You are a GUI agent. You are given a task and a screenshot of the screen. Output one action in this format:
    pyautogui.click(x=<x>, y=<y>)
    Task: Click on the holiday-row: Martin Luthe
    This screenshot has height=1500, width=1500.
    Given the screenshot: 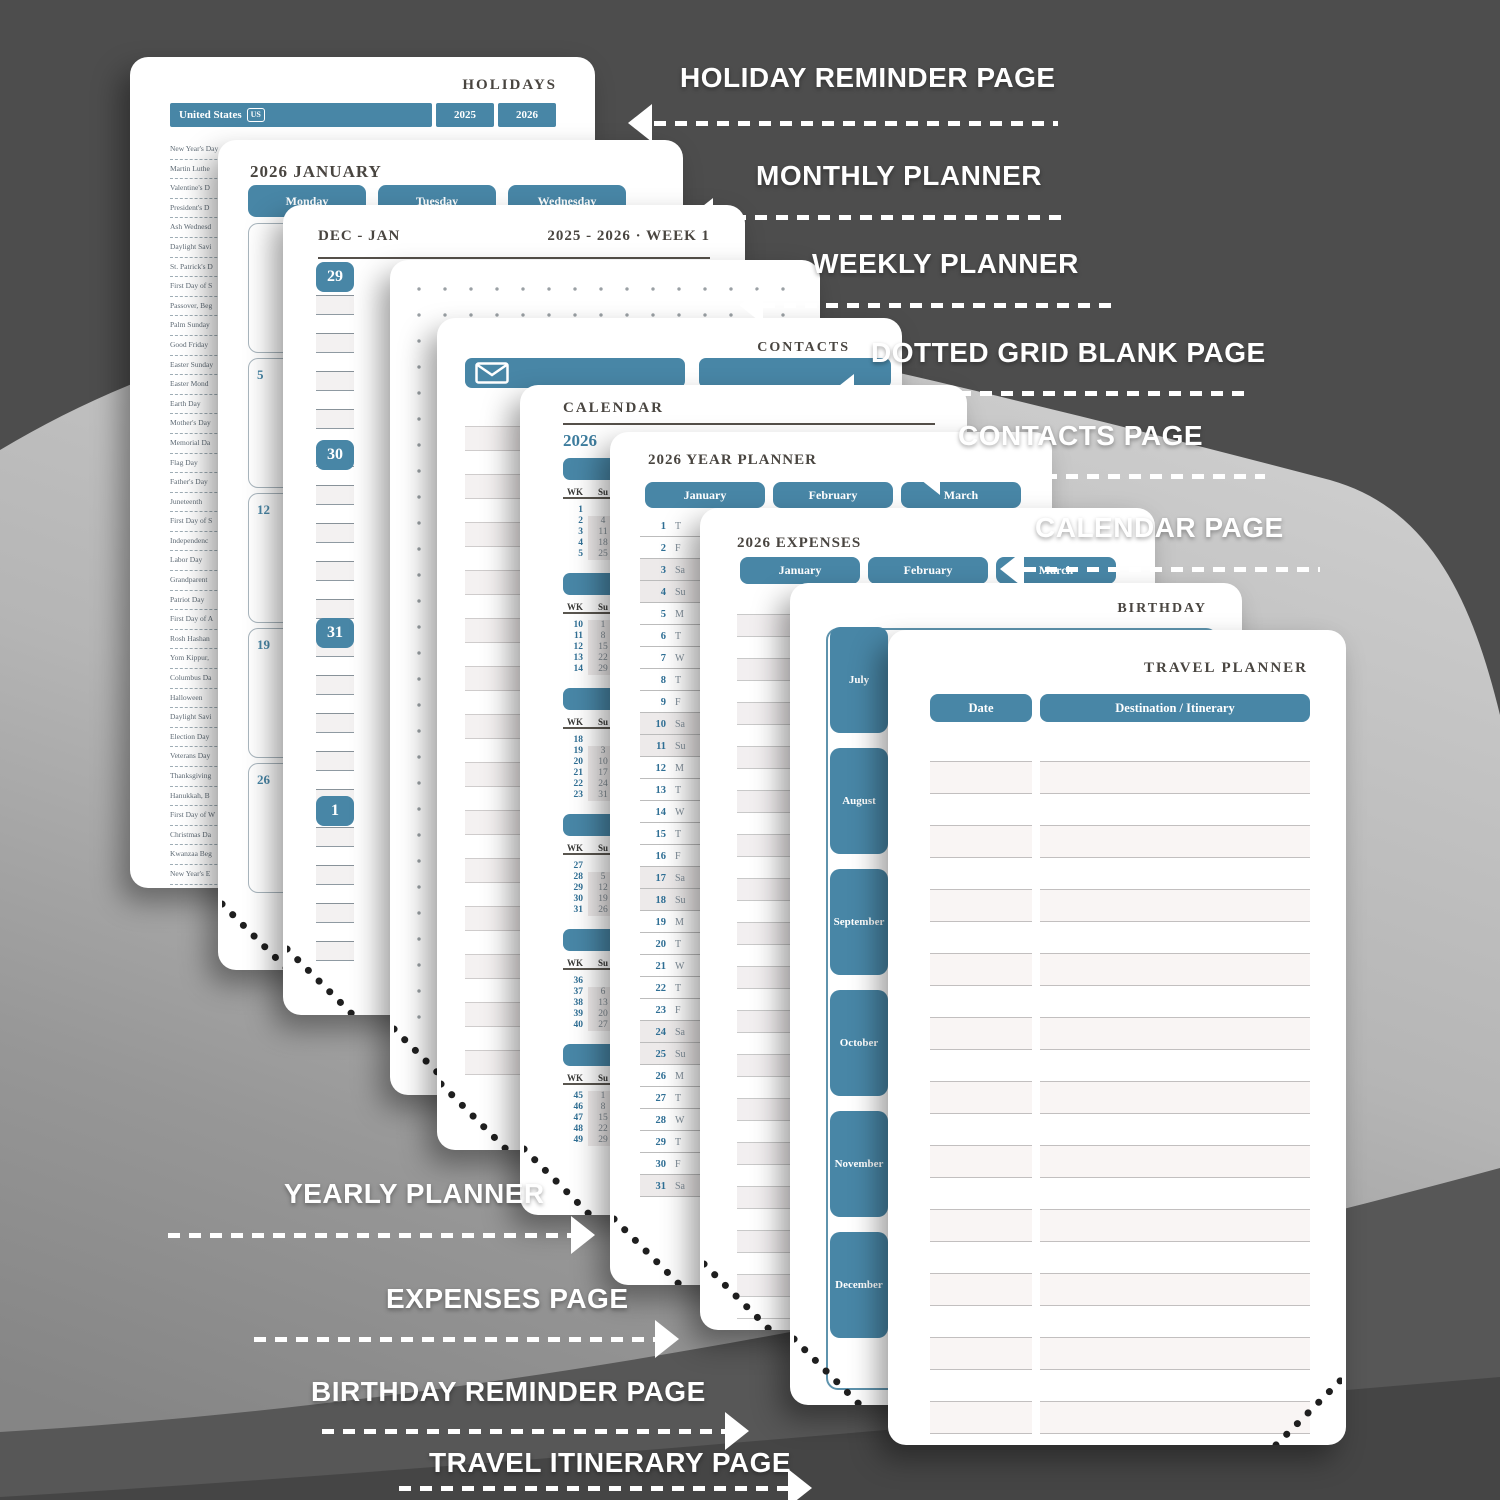 What is the action you would take?
    pyautogui.click(x=201, y=170)
    